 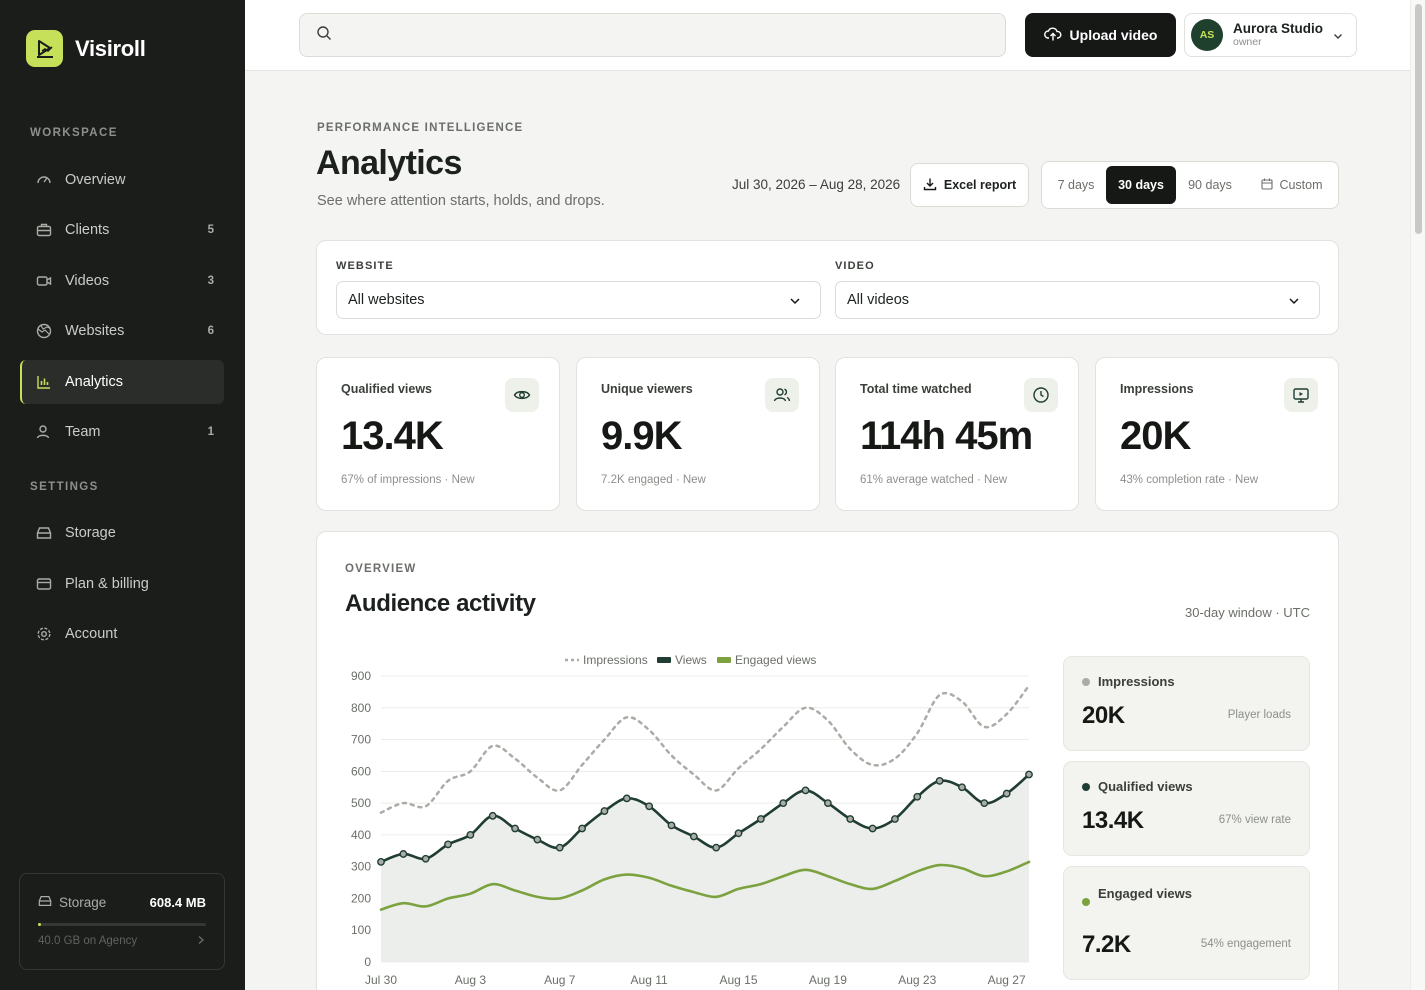 I want to click on side-stat-value: 7.2K, so click(x=1106, y=944).